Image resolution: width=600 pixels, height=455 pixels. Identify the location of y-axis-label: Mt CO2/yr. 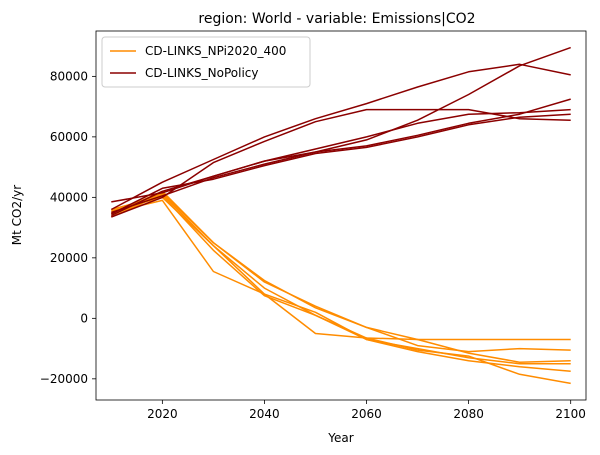
(17, 215).